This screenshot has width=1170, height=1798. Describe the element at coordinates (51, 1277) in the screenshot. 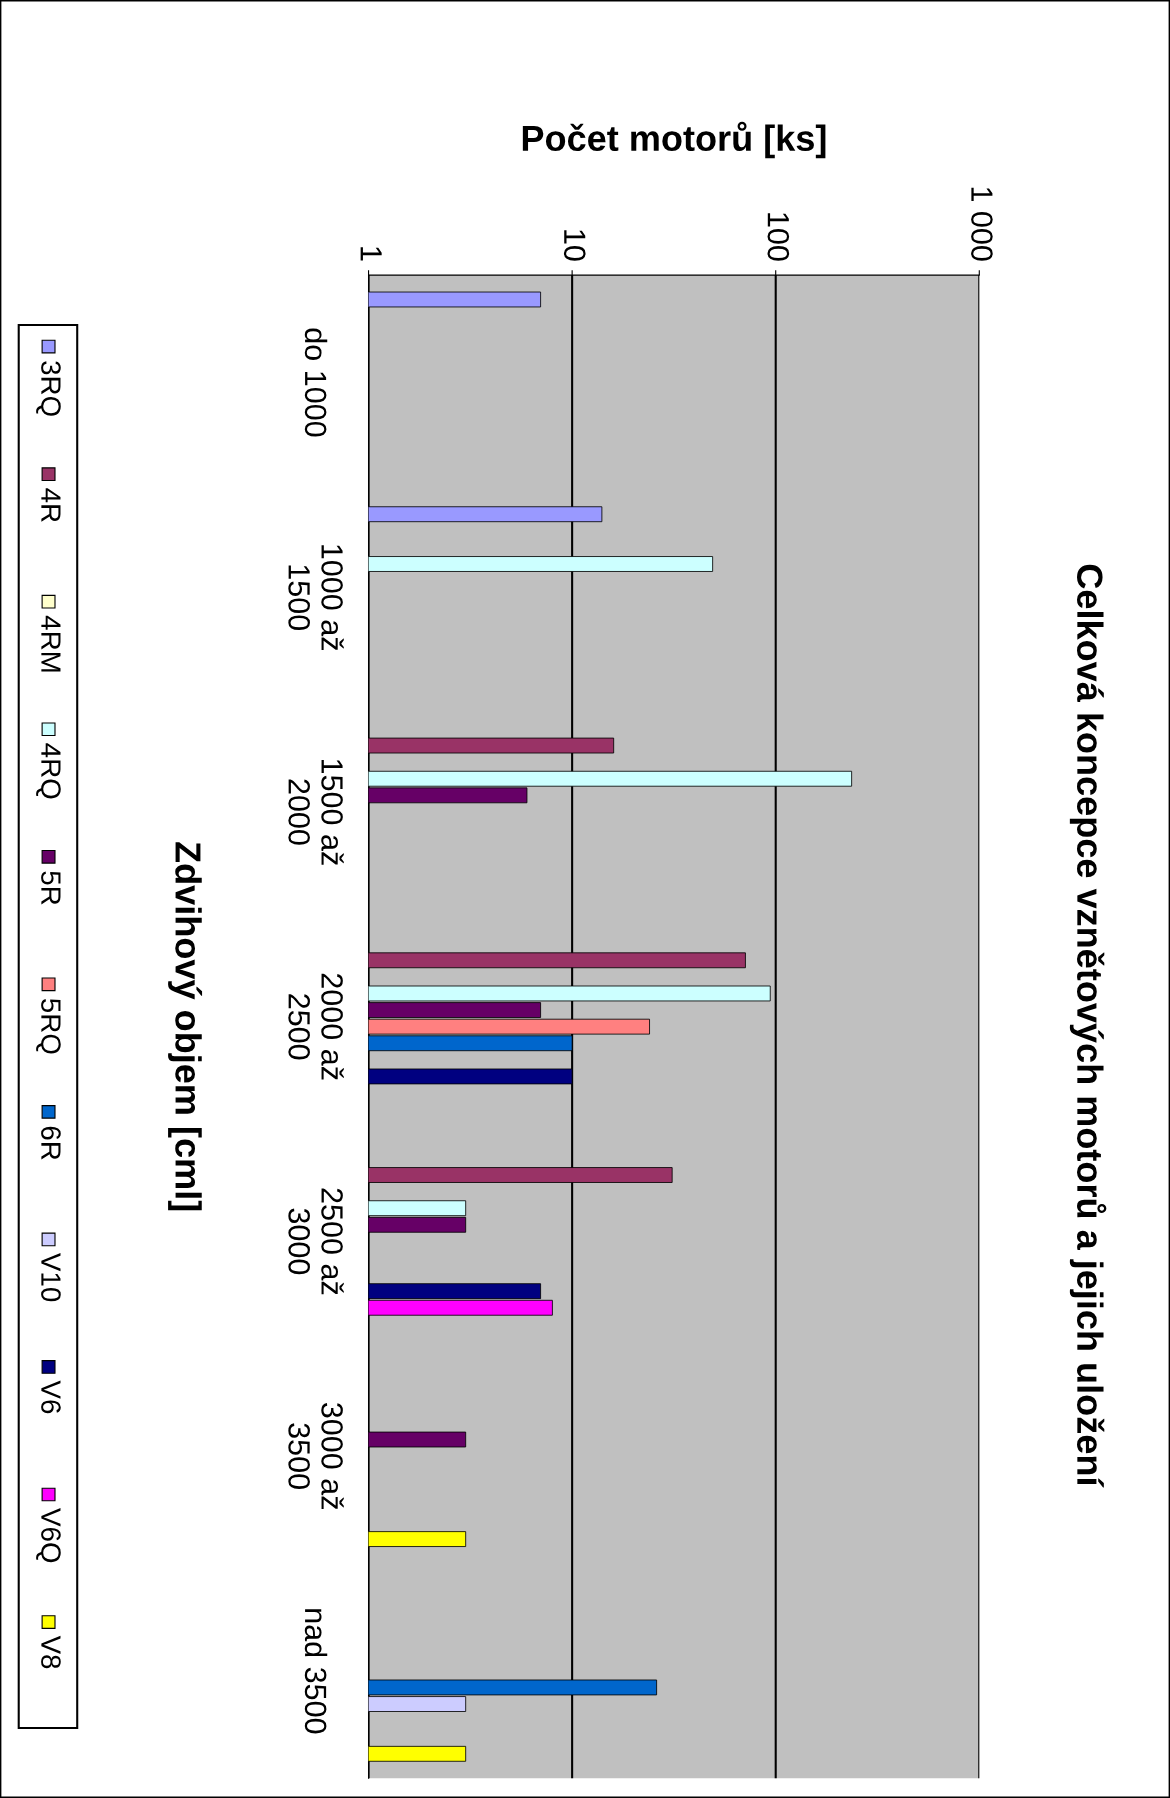

I see `legend-label: V10` at that location.